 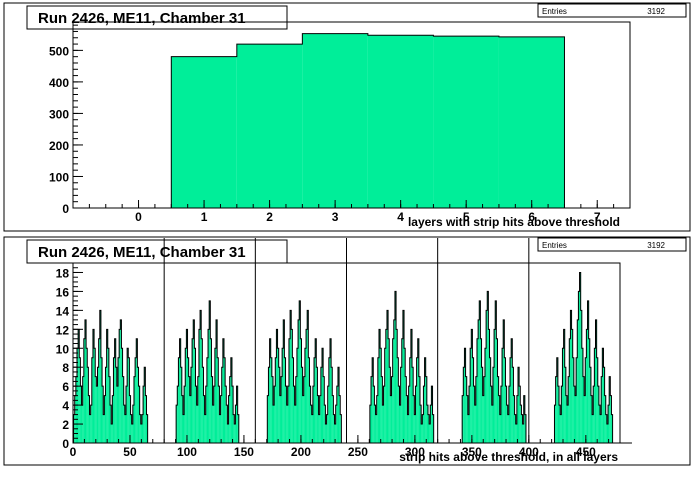 I want to click on stats-label: Entries, so click(x=554, y=11).